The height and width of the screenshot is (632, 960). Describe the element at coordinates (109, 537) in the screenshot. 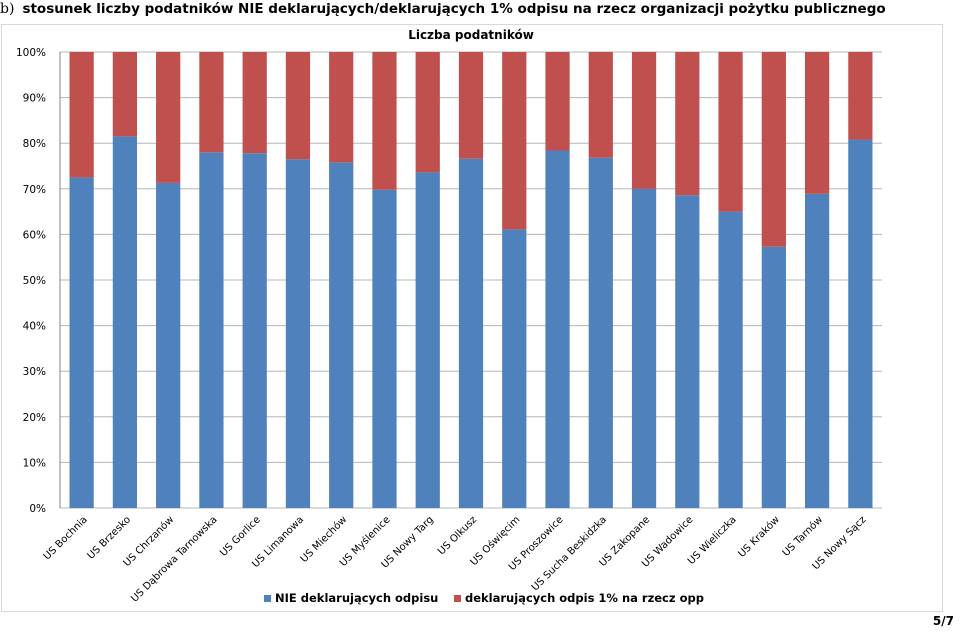

I see `x-tick-label: US Brzesko` at that location.